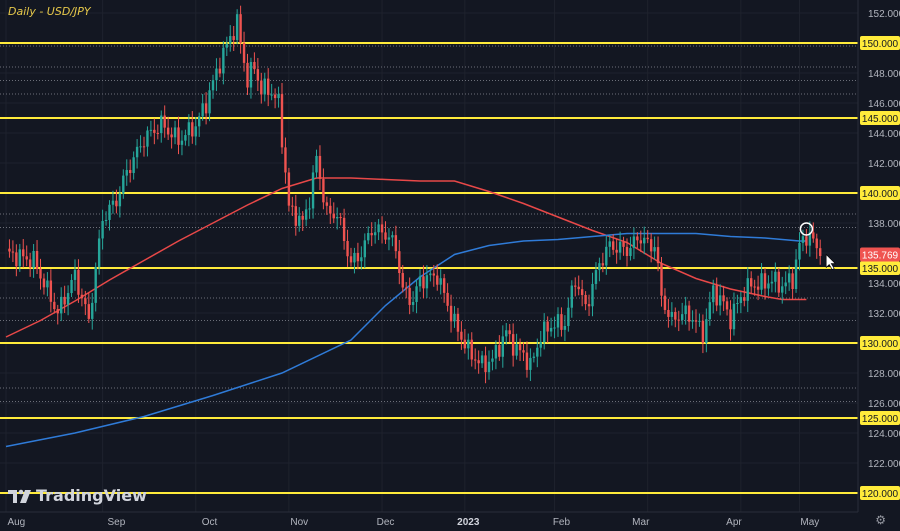 The width and height of the screenshot is (900, 531). I want to click on y-tick-label: 152.000, so click(884, 14).